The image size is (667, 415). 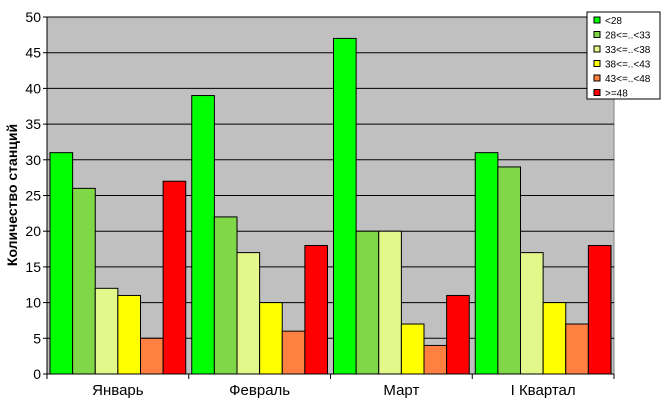 What do you see at coordinates (12, 195) in the screenshot?
I see `y-axis-label: Количество станций` at bounding box center [12, 195].